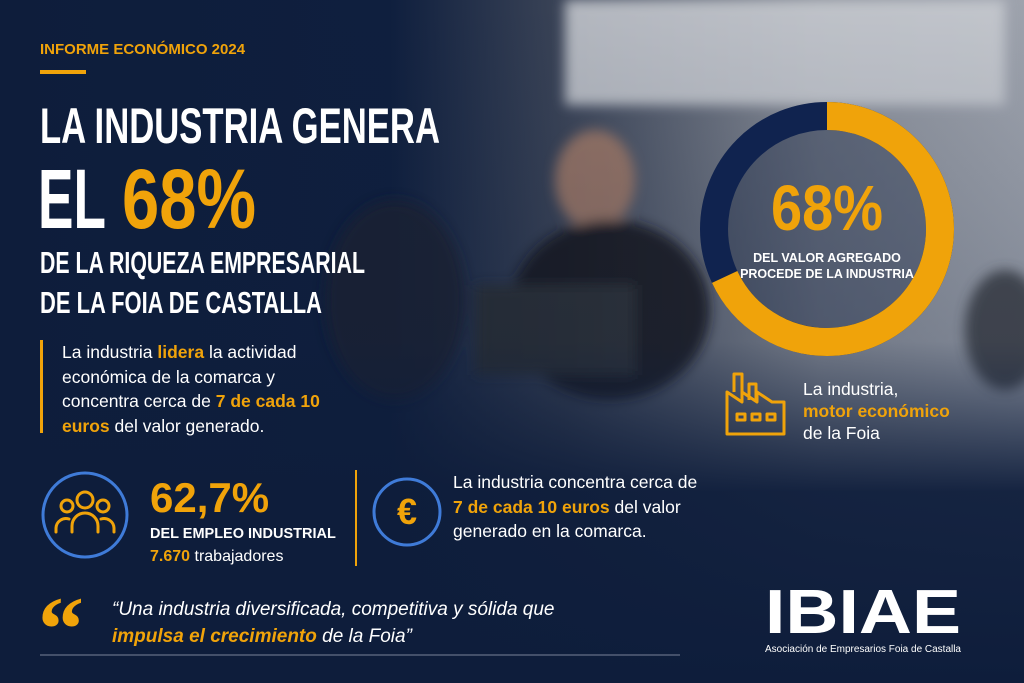  Describe the element at coordinates (189, 425) in the screenshot. I see `text: del valor generado.` at that location.